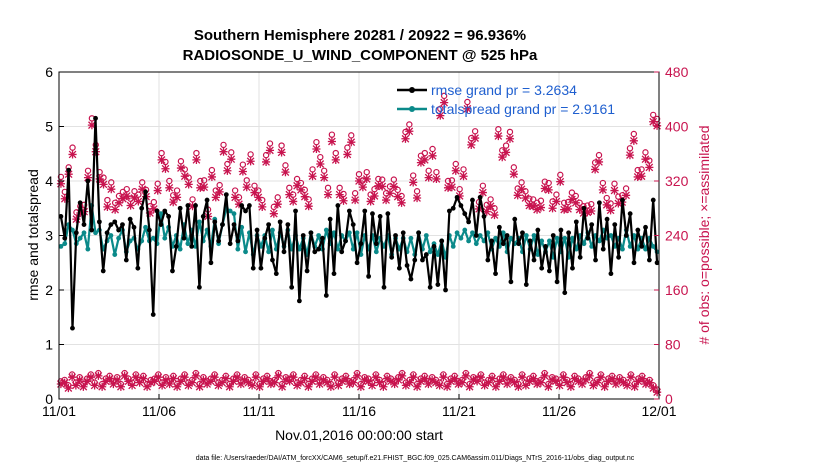 The width and height of the screenshot is (830, 470). Describe the element at coordinates (677, 181) in the screenshot. I see `y2-tick-label: 320` at that location.